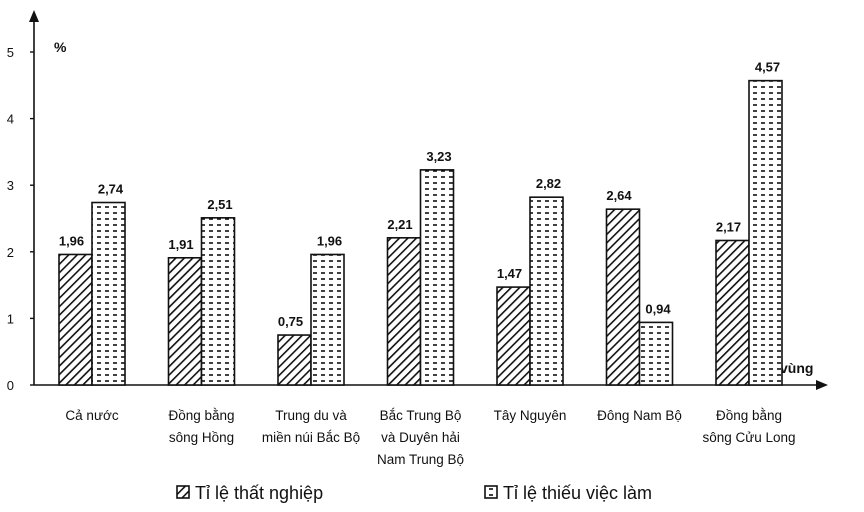  What do you see at coordinates (420, 459) in the screenshot?
I see `category-label-line: Nam Trung Bộ` at bounding box center [420, 459].